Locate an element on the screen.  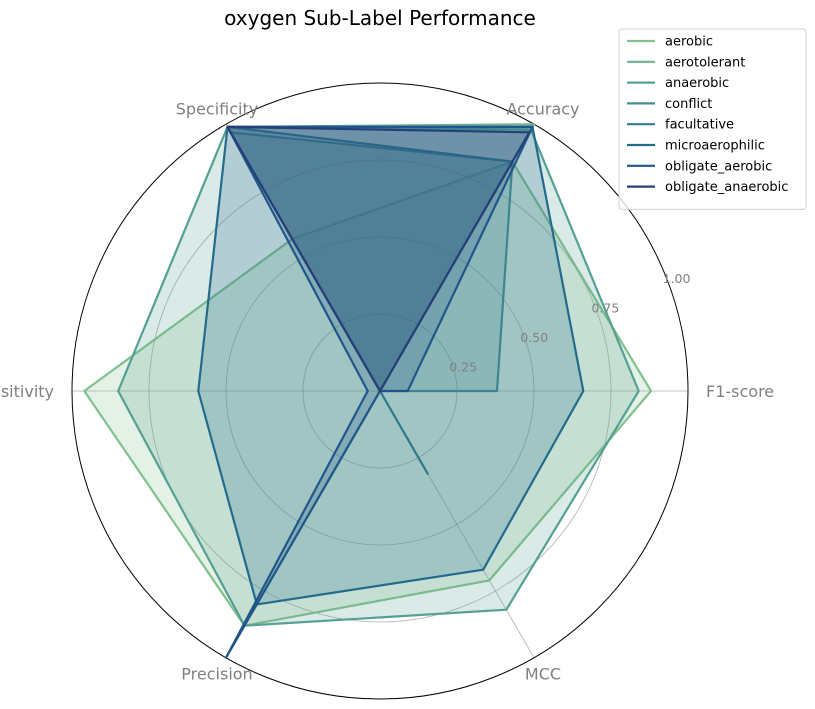
legend-label-obligate-aerobic: obligate_aerobic is located at coordinates (718, 166).